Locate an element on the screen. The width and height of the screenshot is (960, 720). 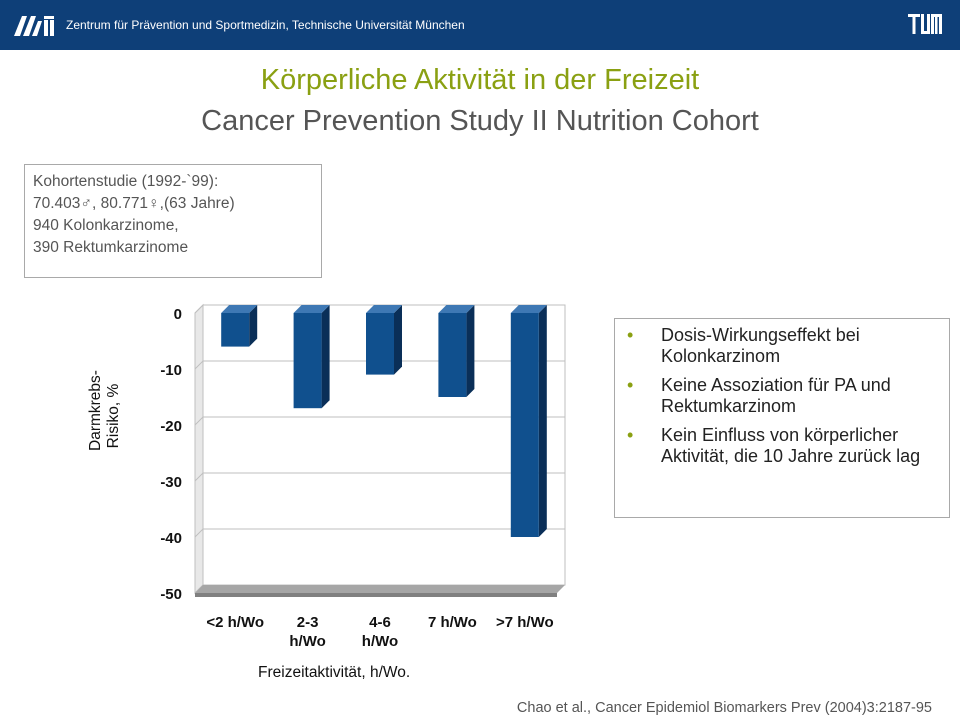
y-tick-label: -50 is located at coordinates (171, 594).